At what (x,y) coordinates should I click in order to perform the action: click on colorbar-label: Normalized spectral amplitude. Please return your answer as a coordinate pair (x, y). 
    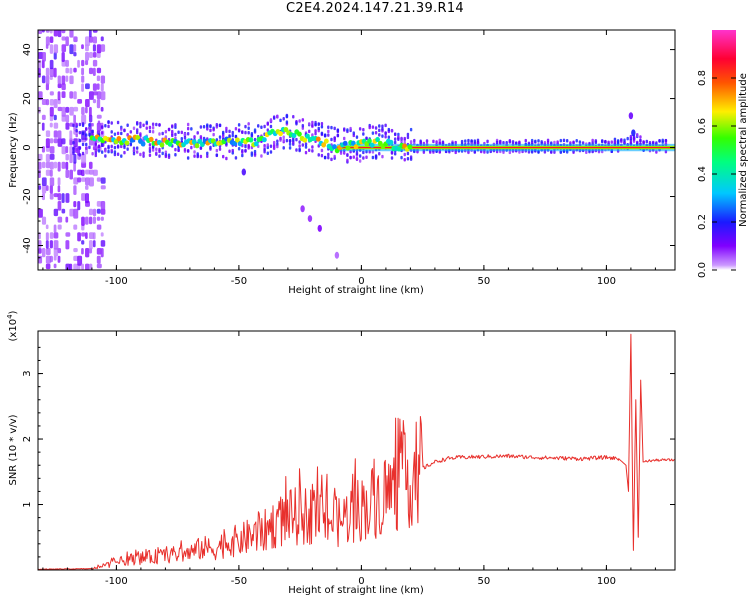
    Looking at the image, I should click on (743, 150).